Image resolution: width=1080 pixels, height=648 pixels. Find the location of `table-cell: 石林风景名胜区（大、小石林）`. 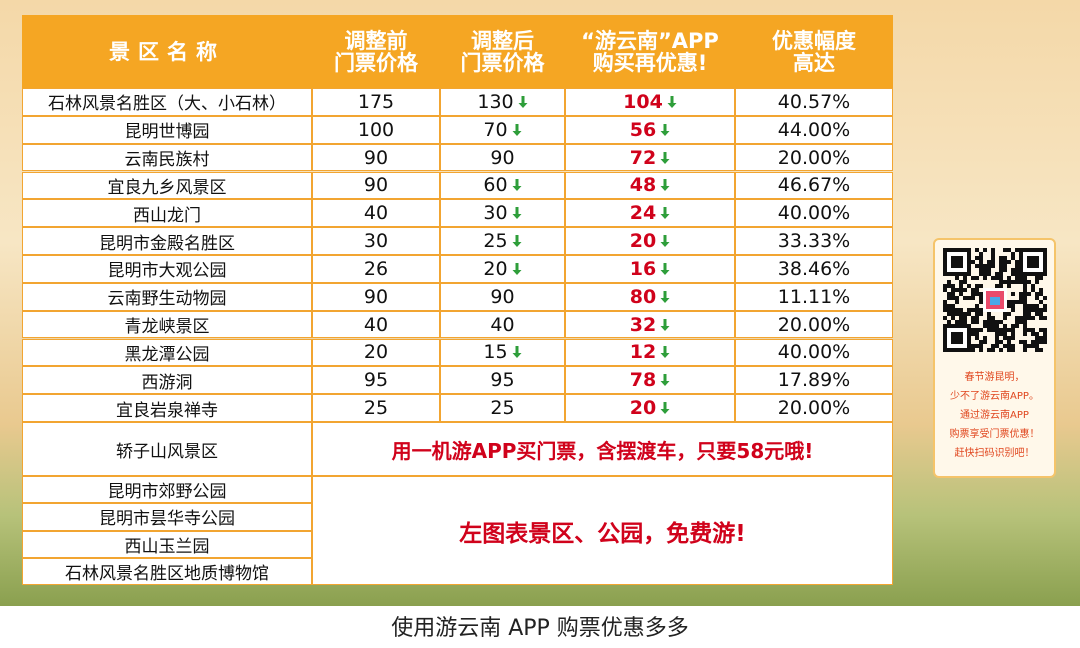

table-cell: 石林风景名胜区（大、小石林） is located at coordinates (167, 102).